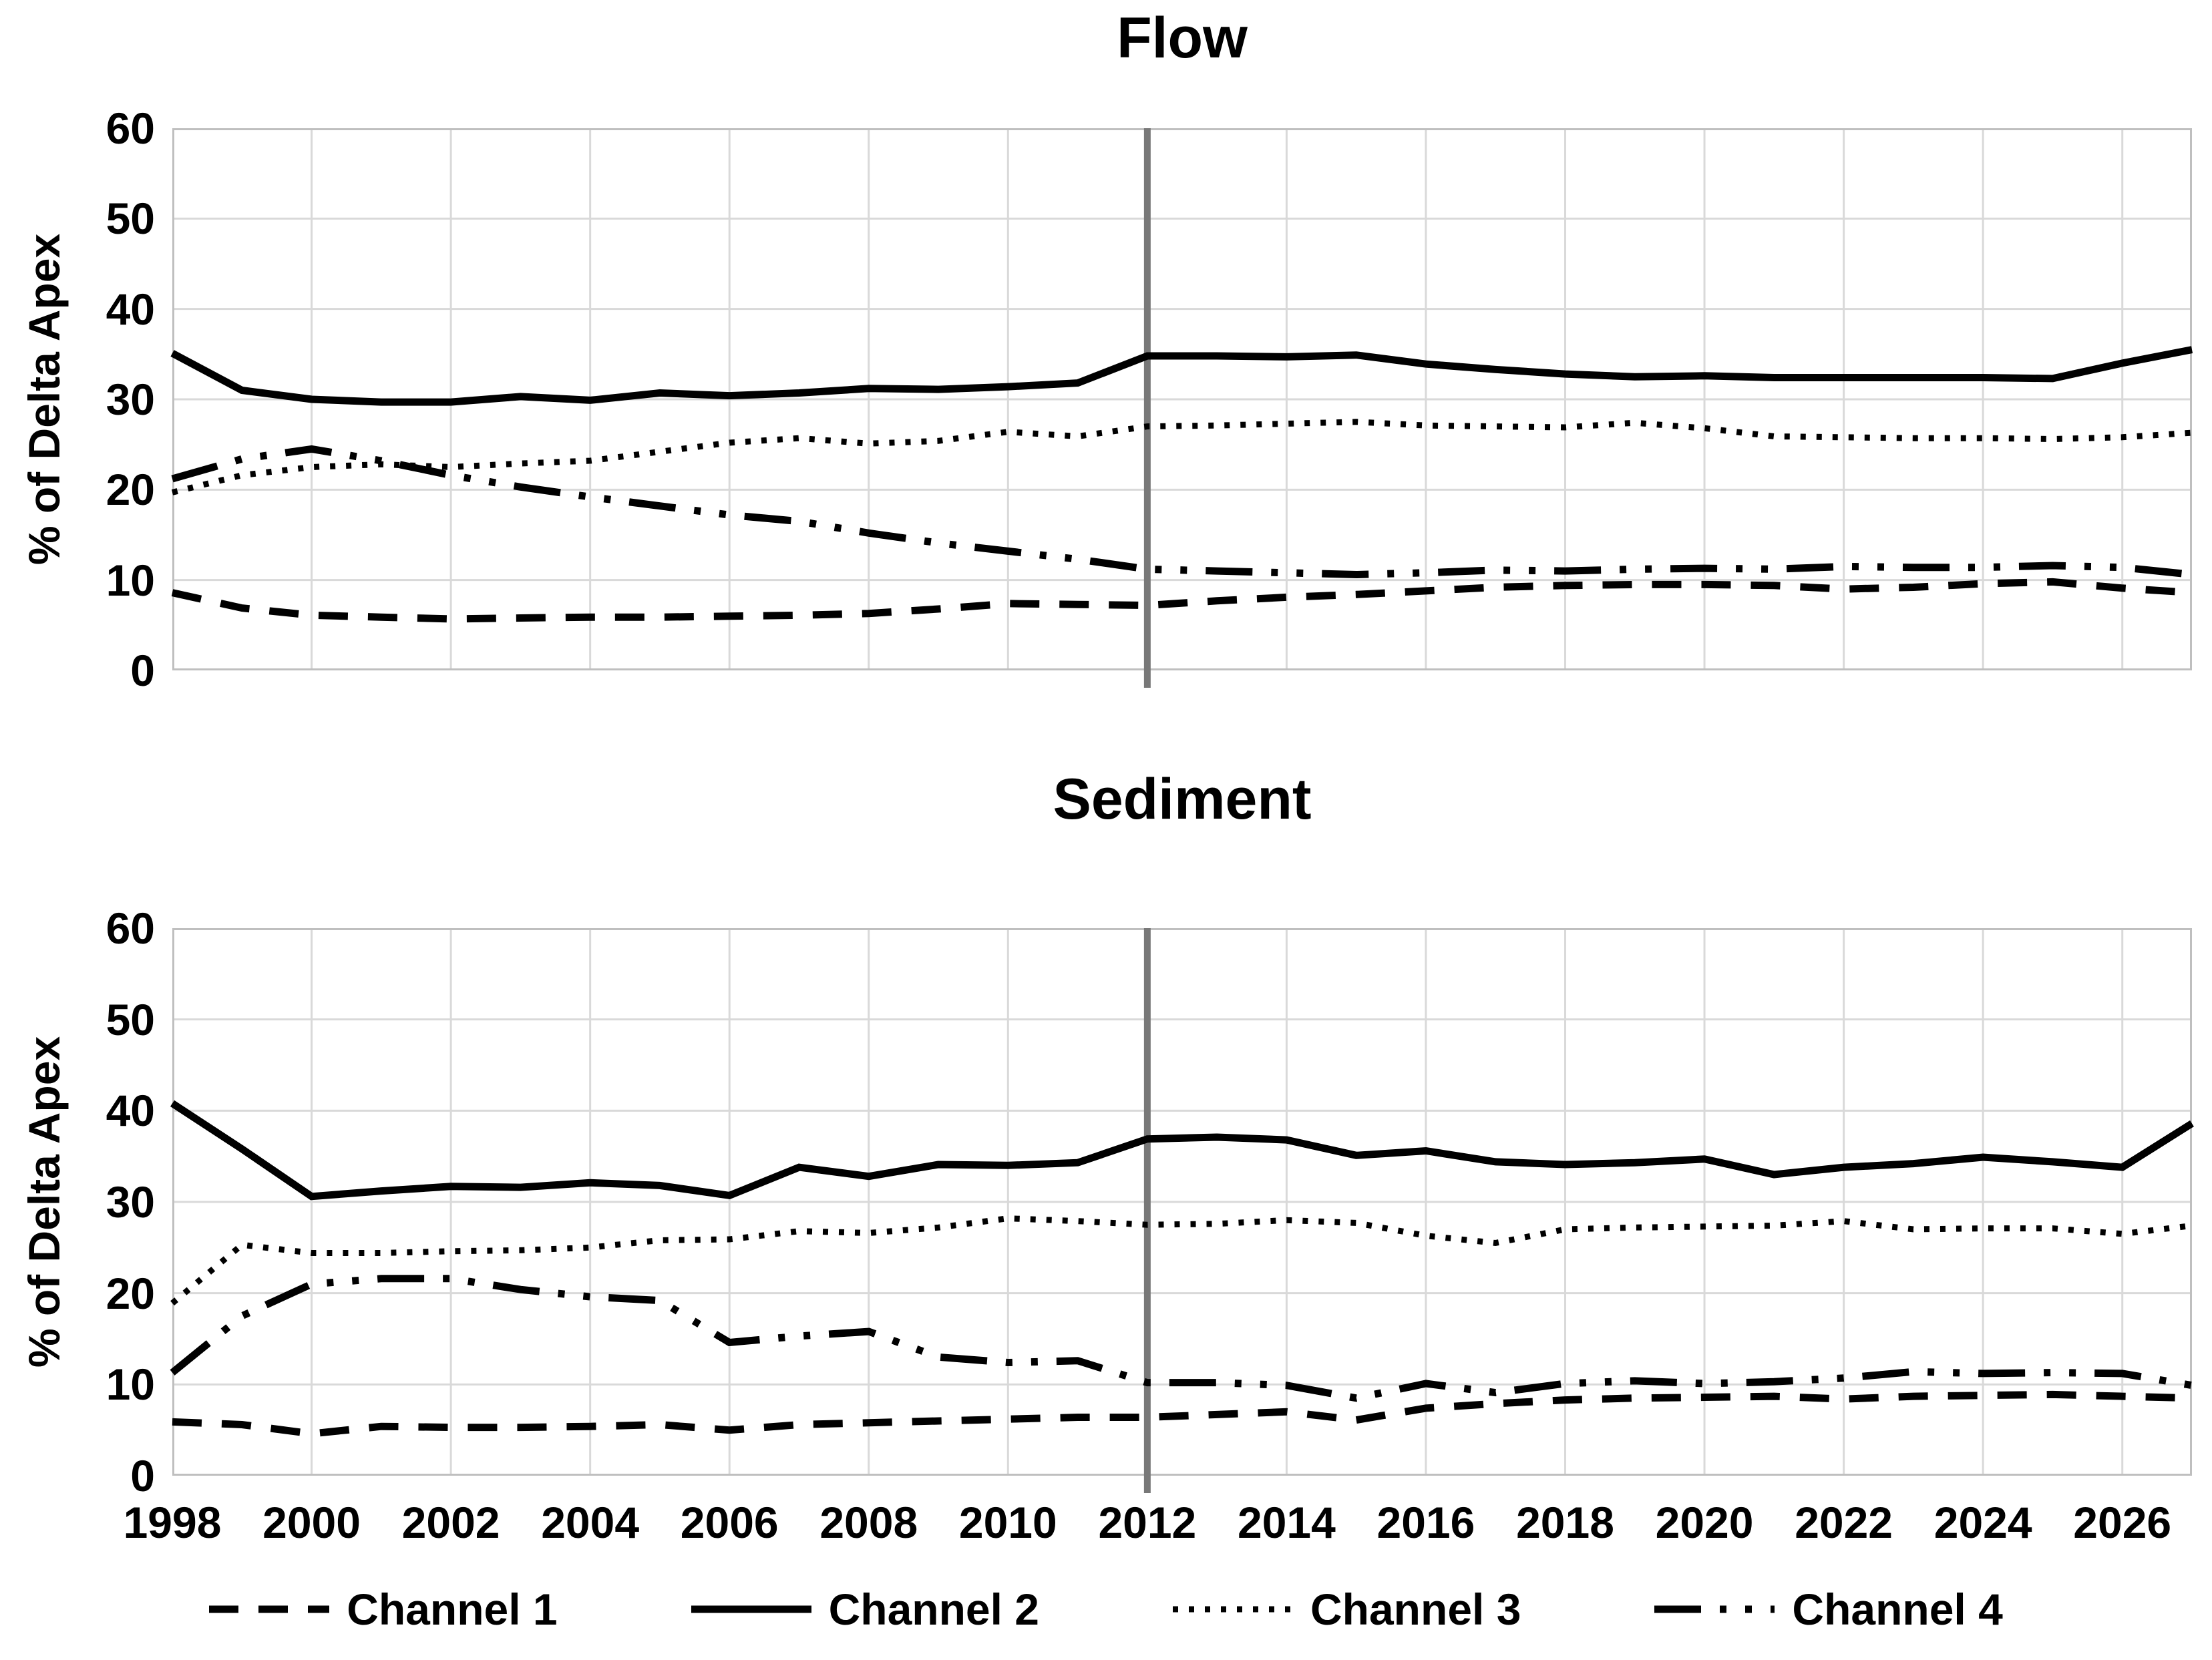 This screenshot has width=2212, height=1660. I want to click on legend-item-channel-4: Channel 4, so click(1828, 1609).